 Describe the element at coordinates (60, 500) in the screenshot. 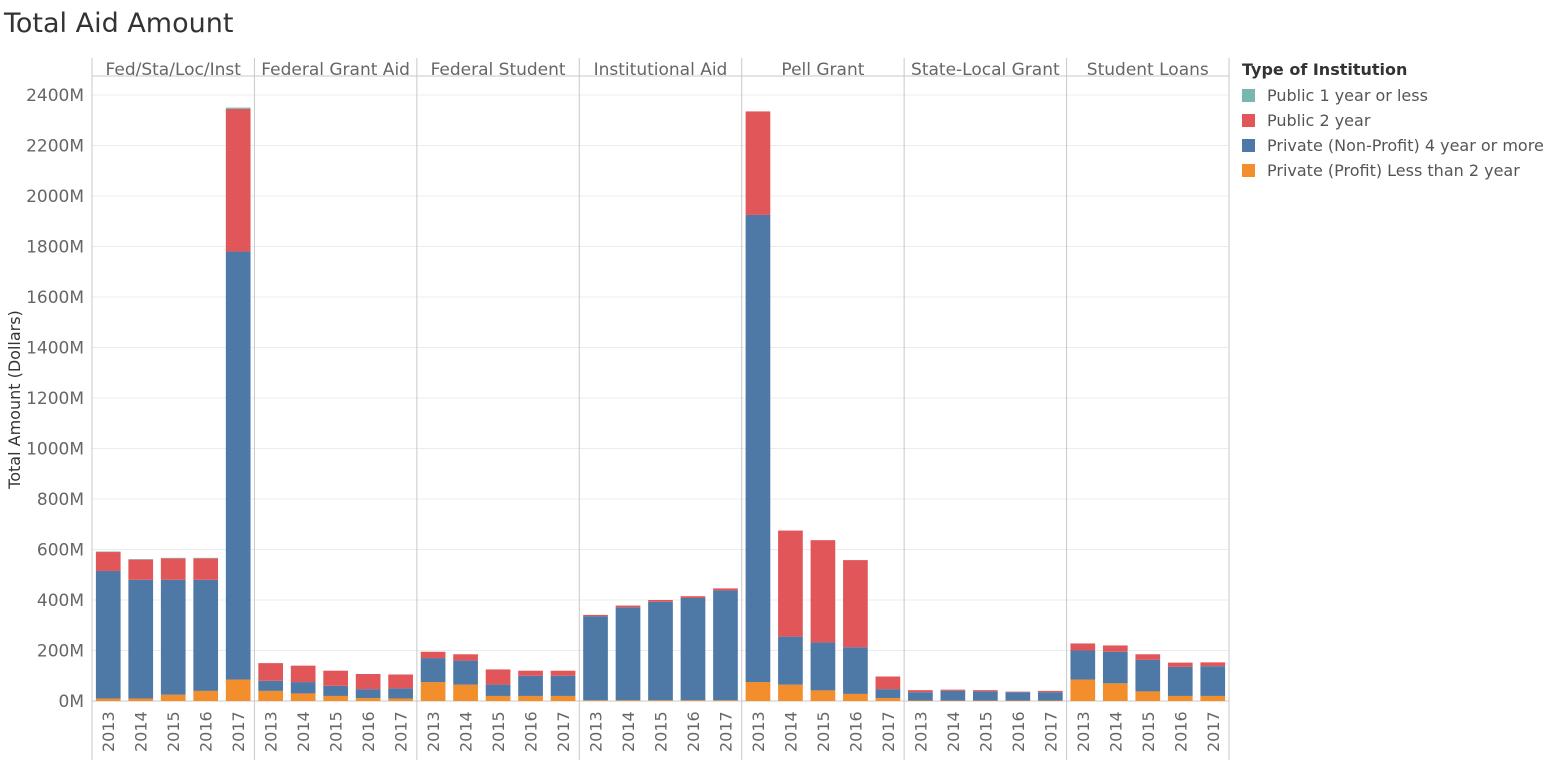

I see `y-tick-label: 800M` at that location.